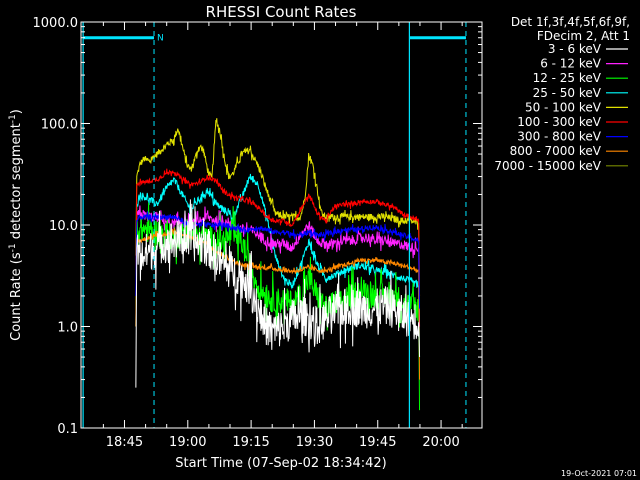  Describe the element at coordinates (63, 226) in the screenshot. I see `y-tick-label: 10.0` at that location.